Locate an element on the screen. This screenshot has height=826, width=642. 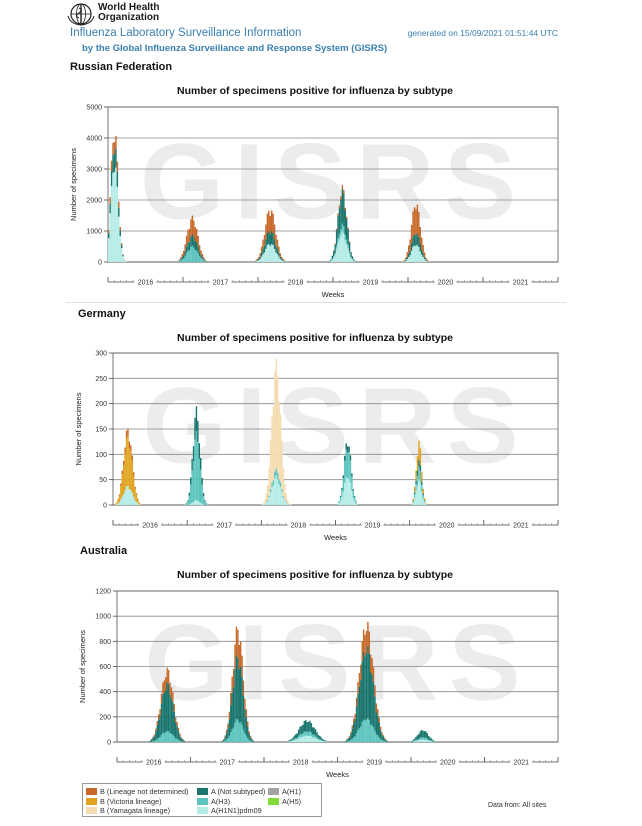
y-tick-label: 250 is located at coordinates (101, 379).